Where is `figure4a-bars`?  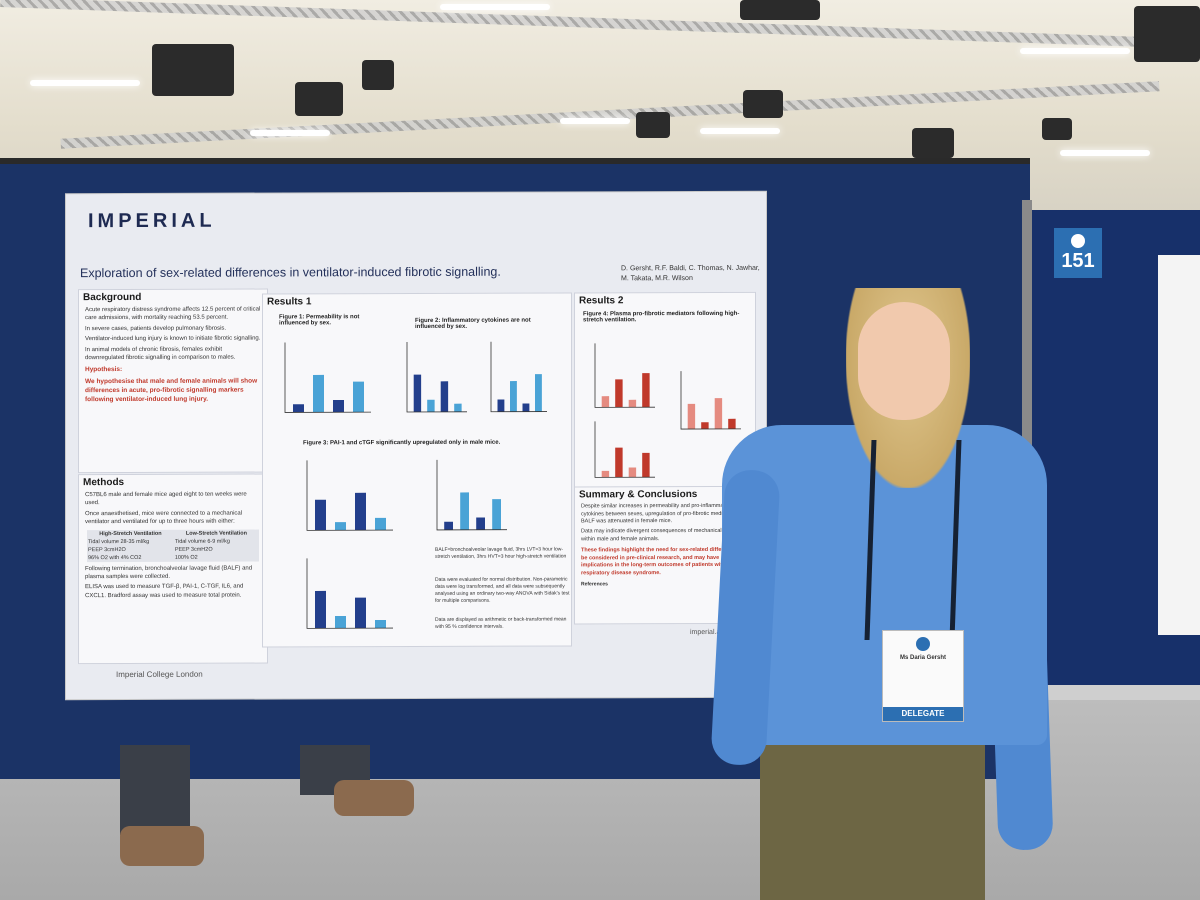
figure4a-bars is located at coordinates (625, 390).